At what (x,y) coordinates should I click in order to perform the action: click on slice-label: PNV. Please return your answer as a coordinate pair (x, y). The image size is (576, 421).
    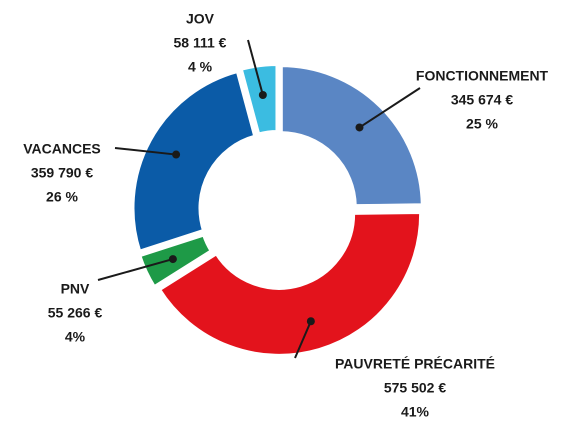
    Looking at the image, I should click on (75, 289).